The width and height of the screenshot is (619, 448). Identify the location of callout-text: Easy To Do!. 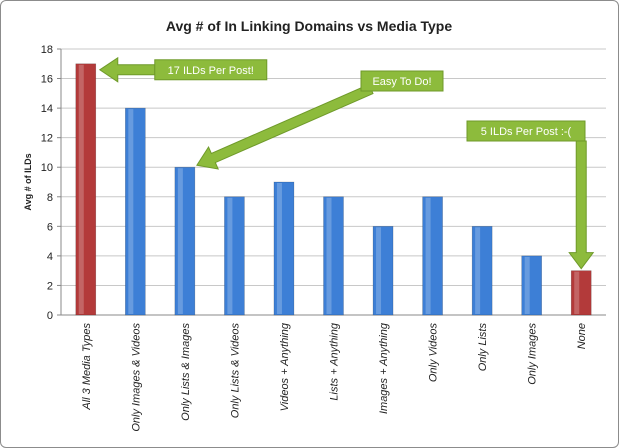
(401, 82).